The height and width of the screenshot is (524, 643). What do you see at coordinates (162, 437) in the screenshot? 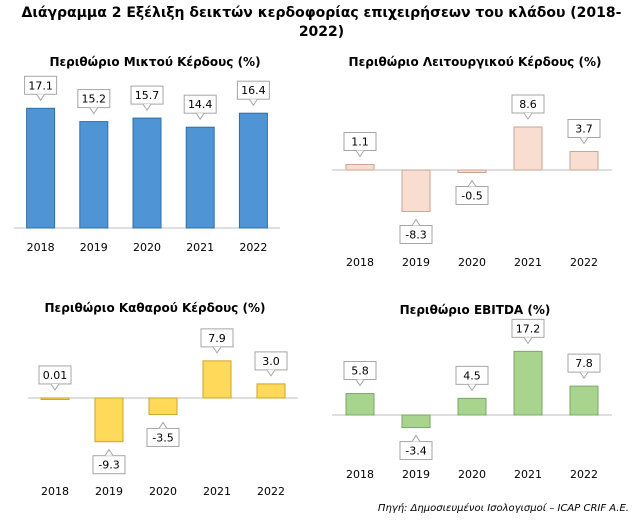
I see `data-label: -3.5` at bounding box center [162, 437].